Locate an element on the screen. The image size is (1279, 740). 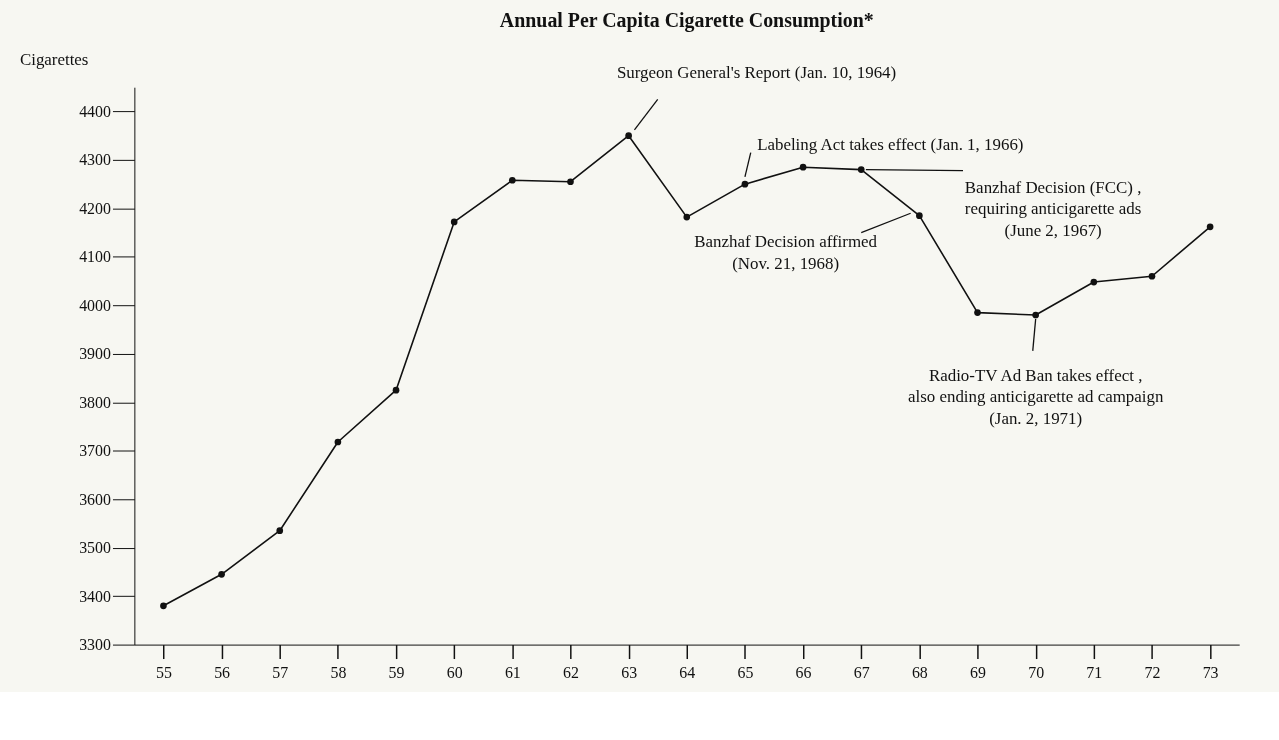
x-tick-label: 73 is located at coordinates (1210, 672).